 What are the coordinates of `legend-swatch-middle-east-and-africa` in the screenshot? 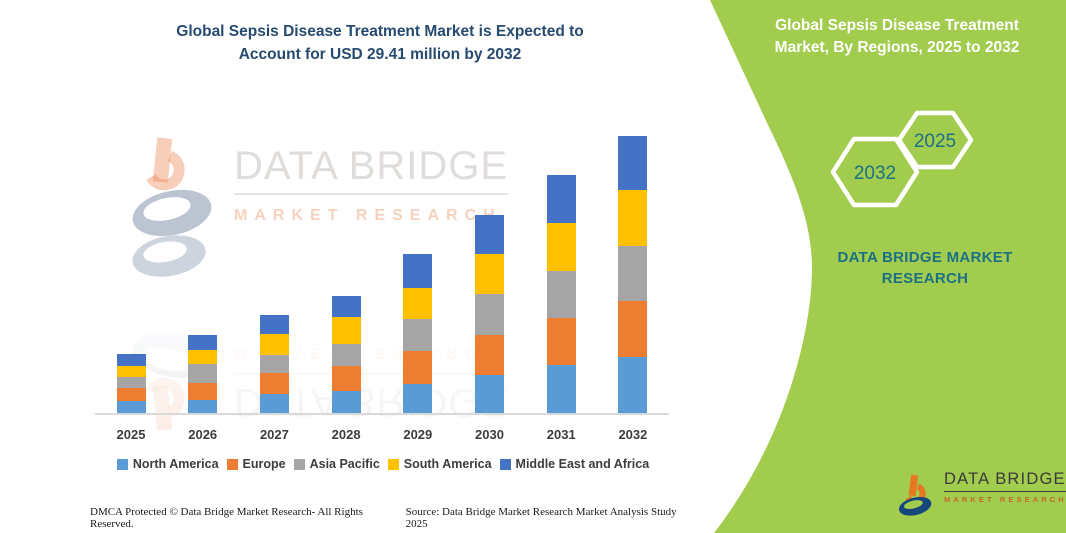 It's located at (505, 464).